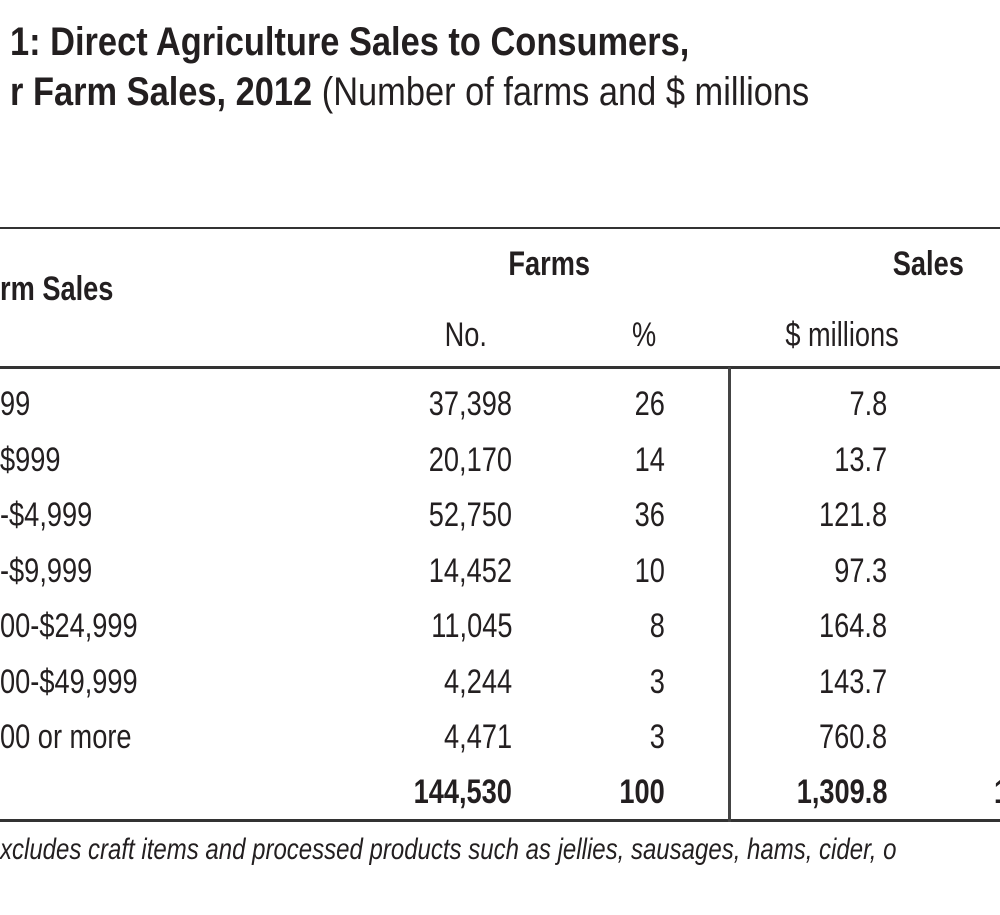 The height and width of the screenshot is (915, 1000). What do you see at coordinates (465, 335) in the screenshot?
I see `farms-no-header: No.` at bounding box center [465, 335].